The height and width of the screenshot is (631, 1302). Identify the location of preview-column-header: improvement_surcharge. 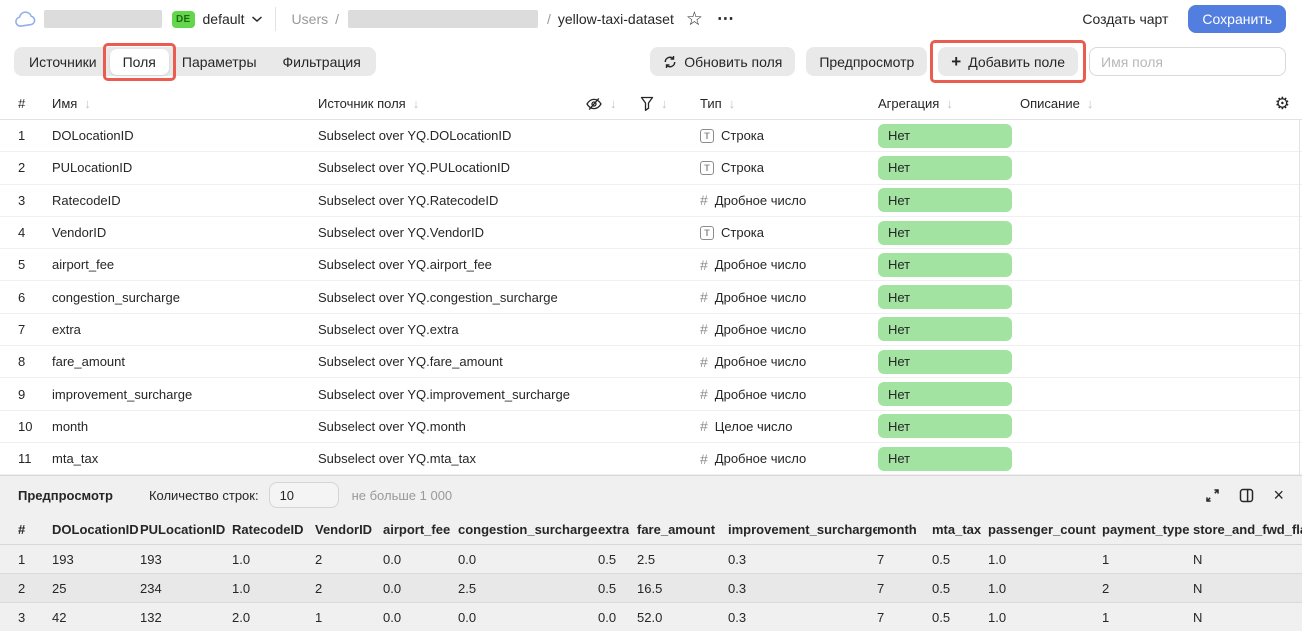
(802, 529).